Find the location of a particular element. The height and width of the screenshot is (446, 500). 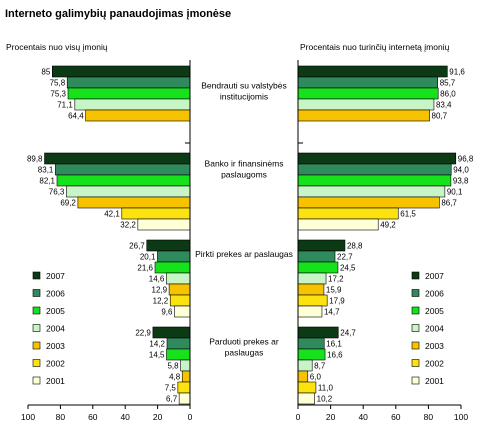

bar-left-1-2005 is located at coordinates (123, 180).